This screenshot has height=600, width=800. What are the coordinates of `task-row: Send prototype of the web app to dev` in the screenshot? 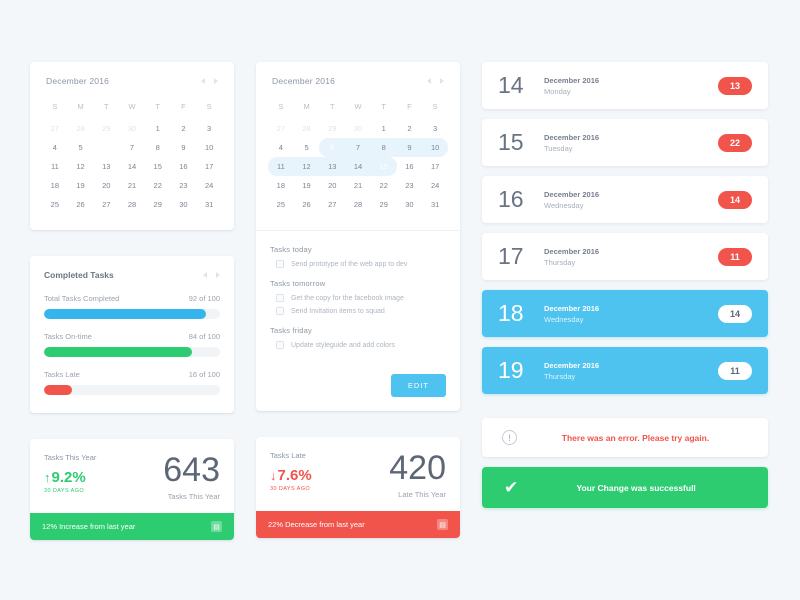 It's located at (361, 264).